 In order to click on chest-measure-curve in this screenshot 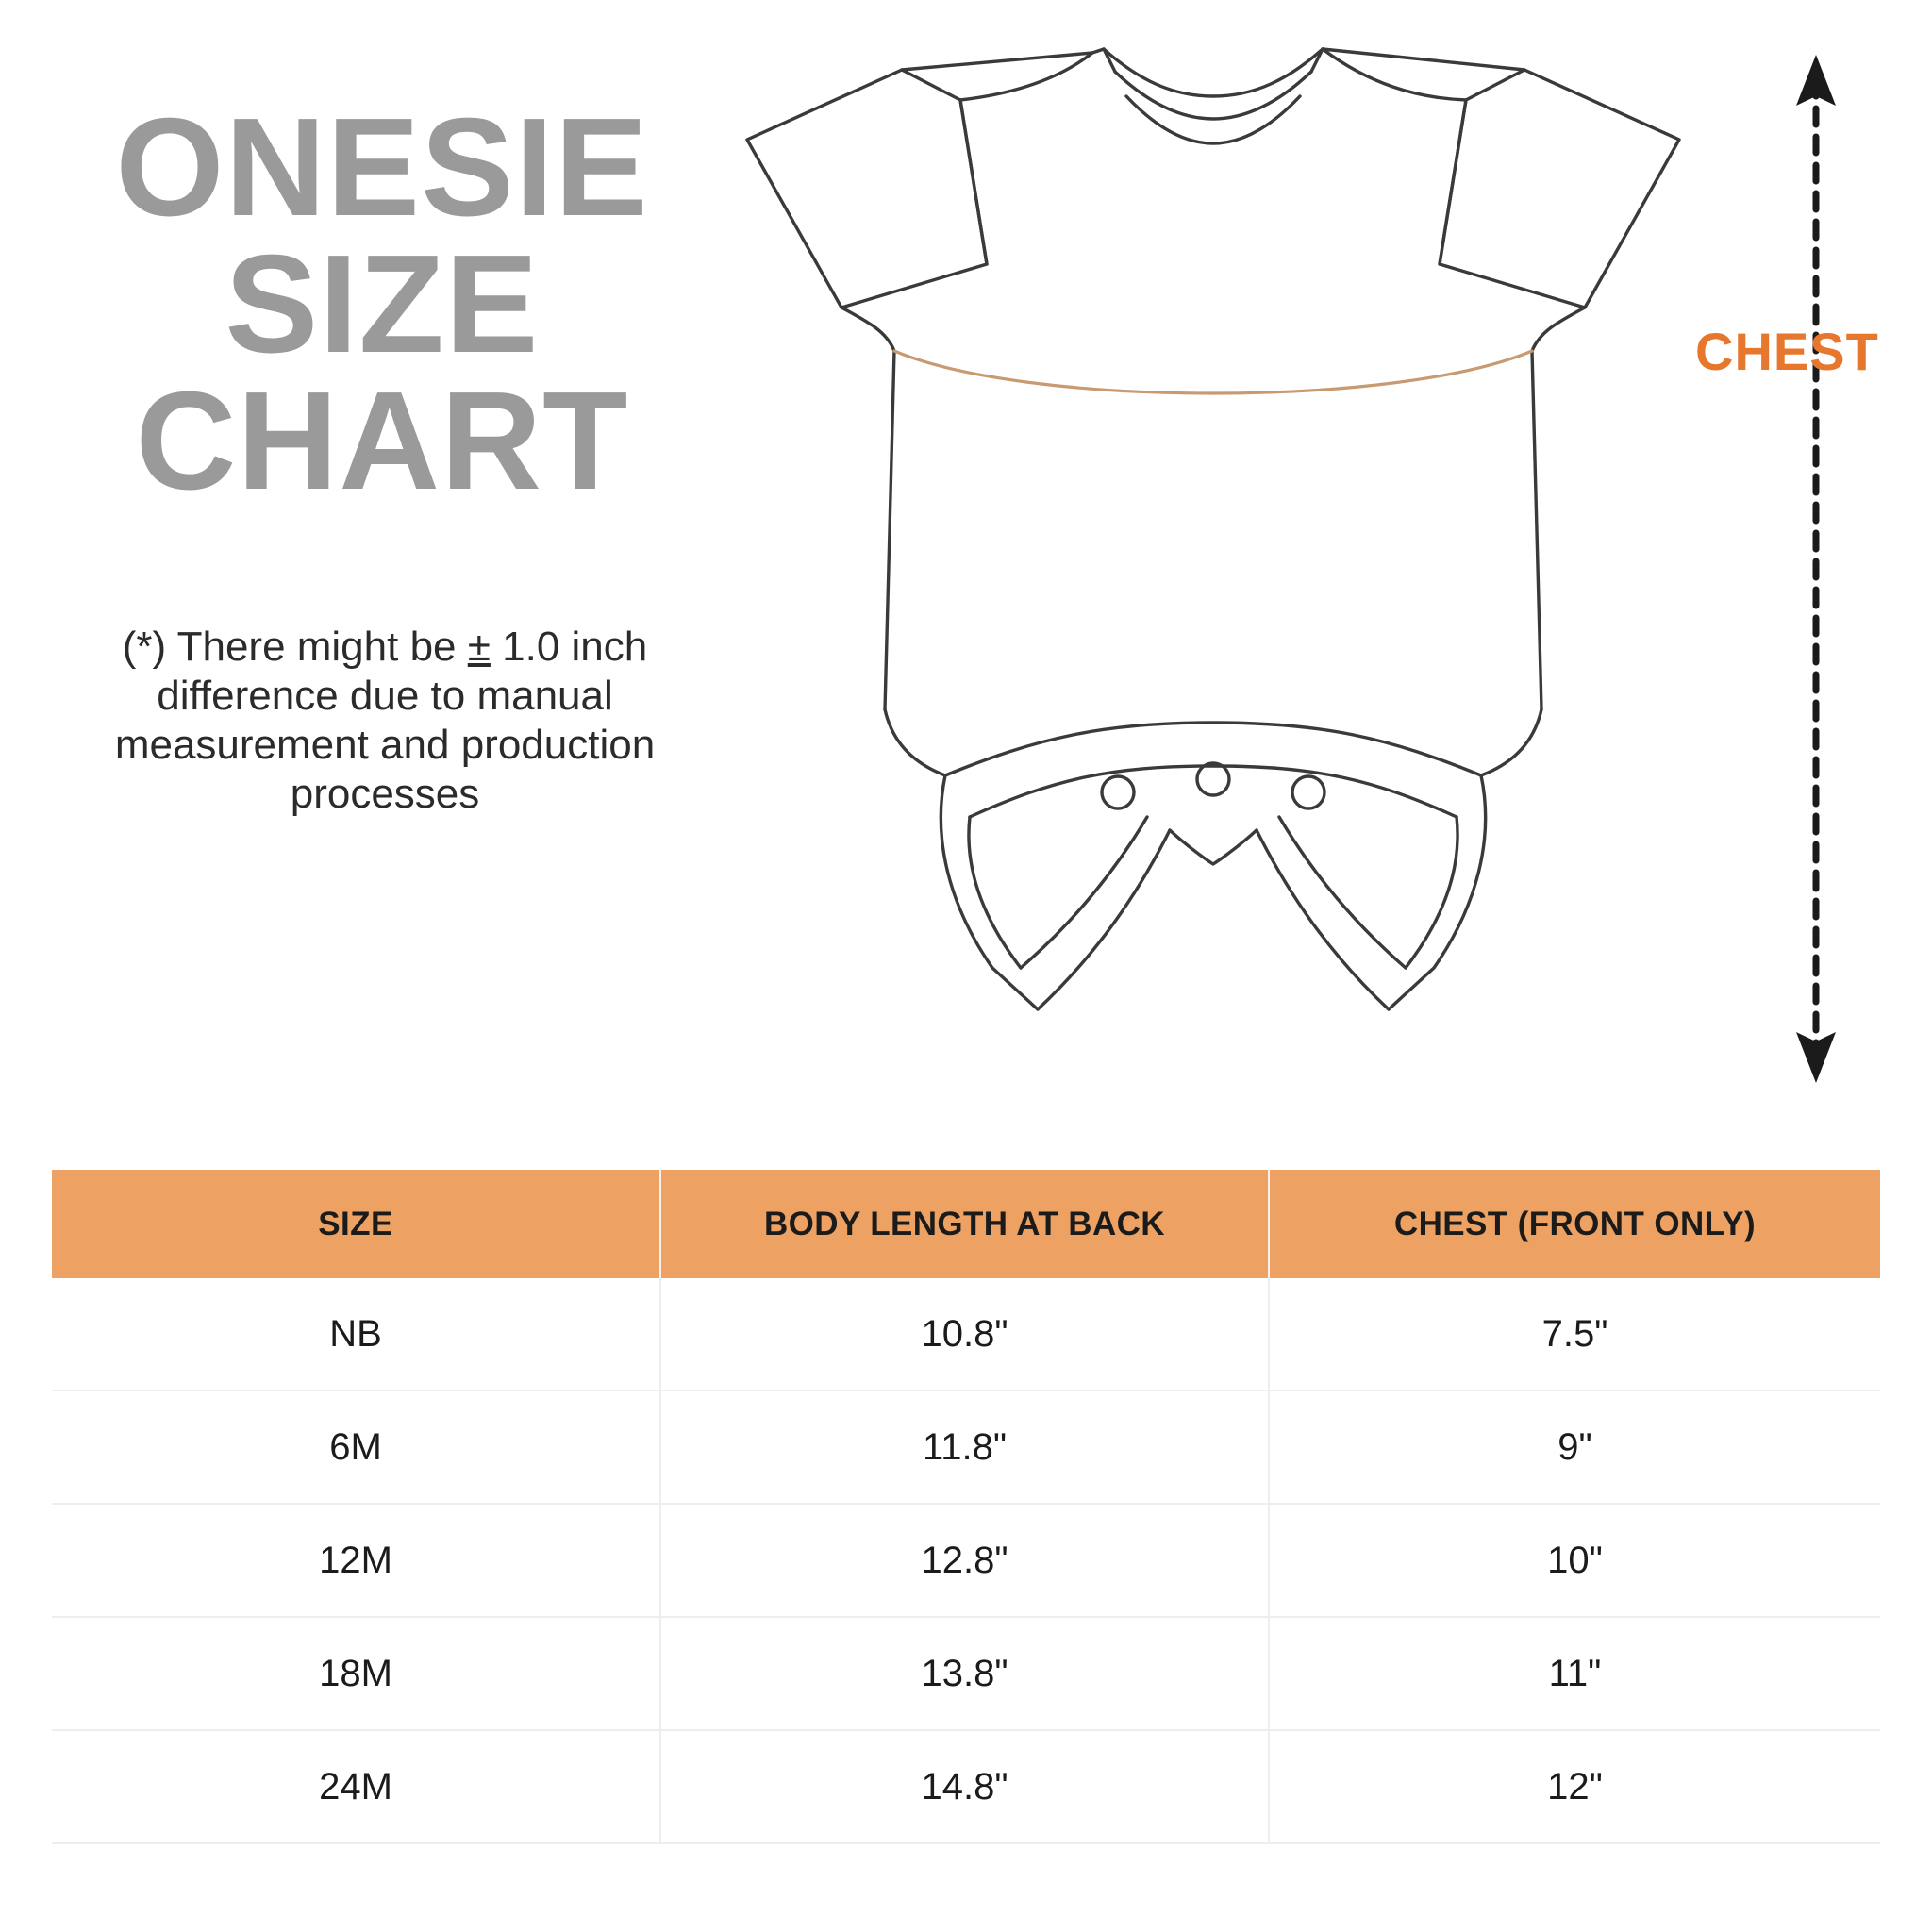, I will do `click(1213, 372)`.